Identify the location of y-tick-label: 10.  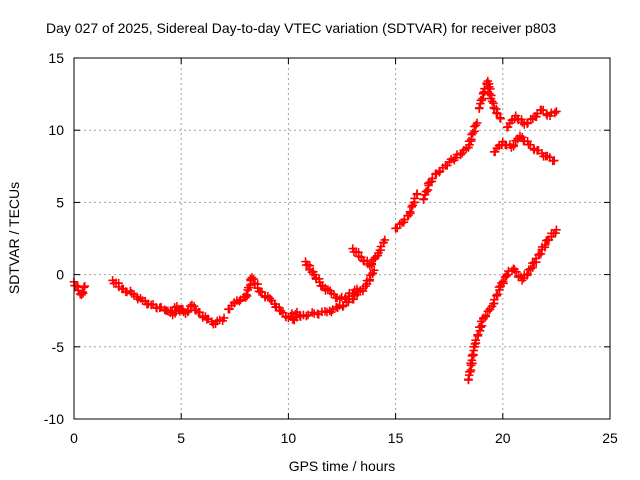
(56, 130).